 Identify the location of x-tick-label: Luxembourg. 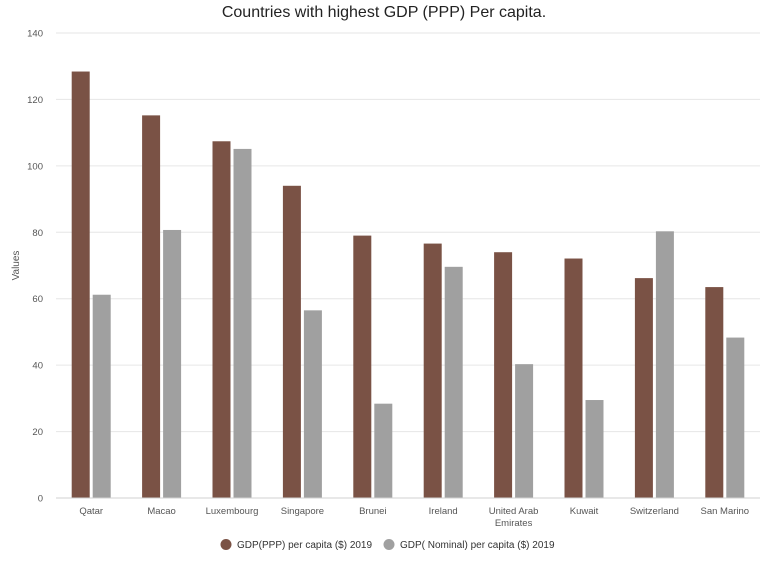
(232, 511).